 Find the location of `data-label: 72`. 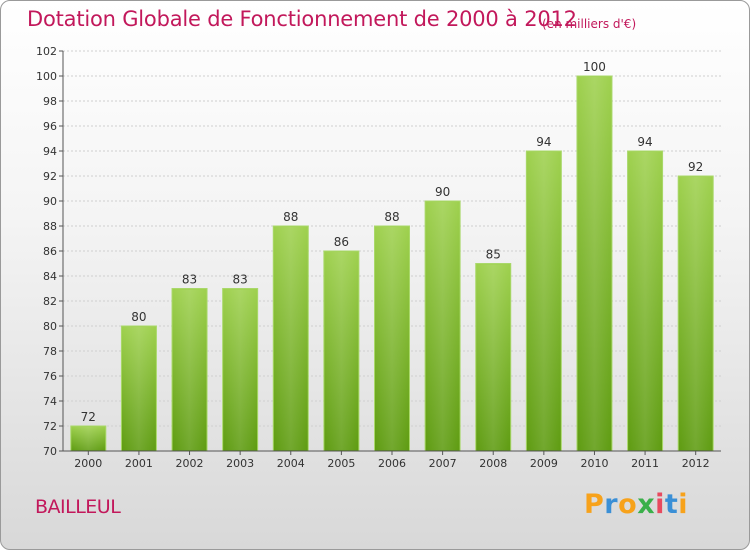

data-label: 72 is located at coordinates (88, 417).